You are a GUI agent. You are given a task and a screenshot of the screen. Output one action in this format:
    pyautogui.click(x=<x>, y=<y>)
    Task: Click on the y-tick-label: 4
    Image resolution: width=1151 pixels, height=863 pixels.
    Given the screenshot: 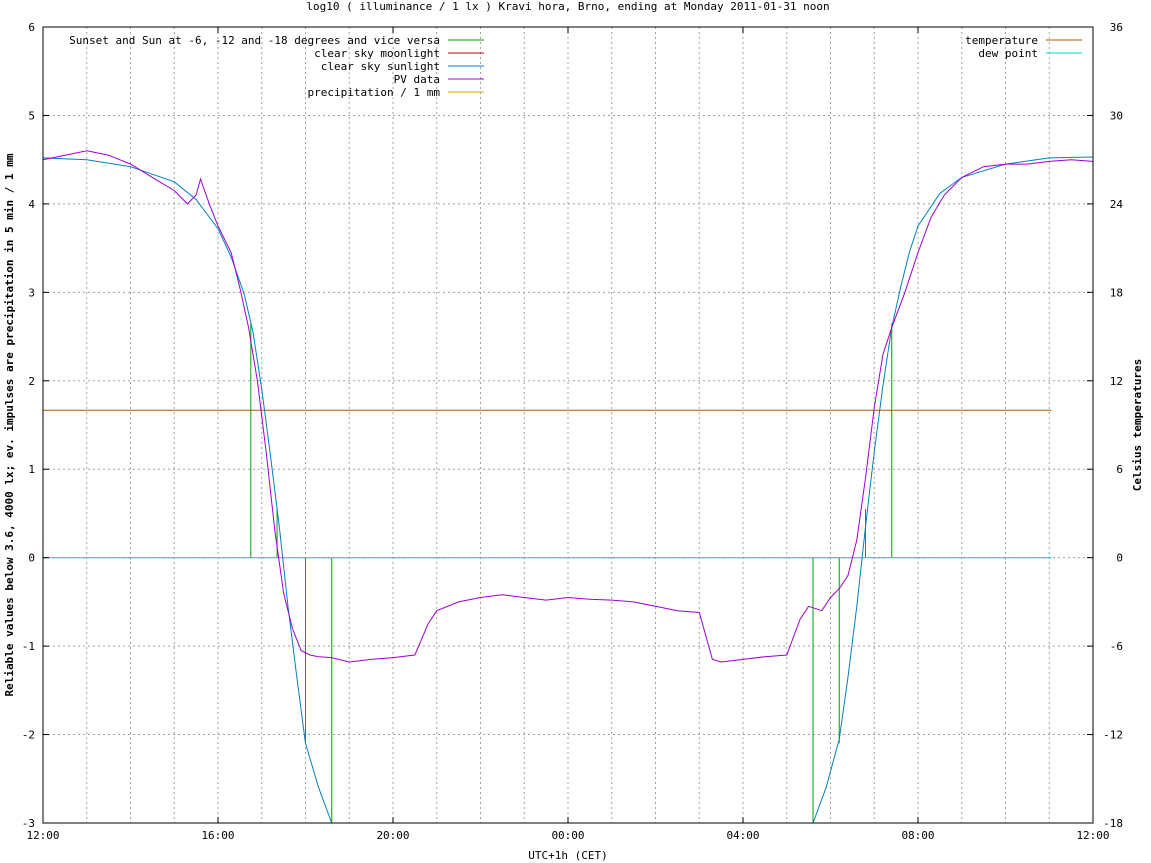 What is the action you would take?
    pyautogui.click(x=31, y=204)
    